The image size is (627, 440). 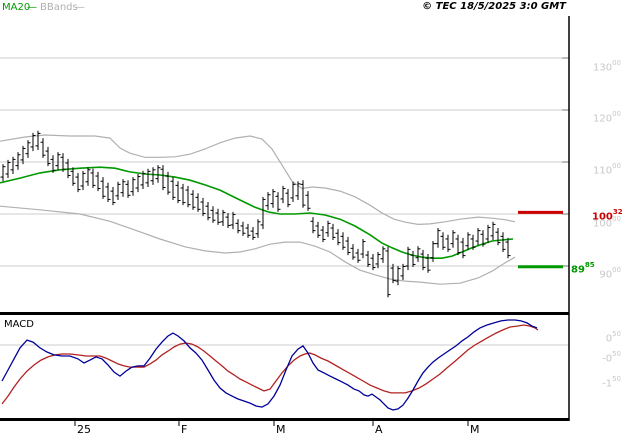 I want to click on price-axis-label-11000: 11000, so click(x=606, y=169).